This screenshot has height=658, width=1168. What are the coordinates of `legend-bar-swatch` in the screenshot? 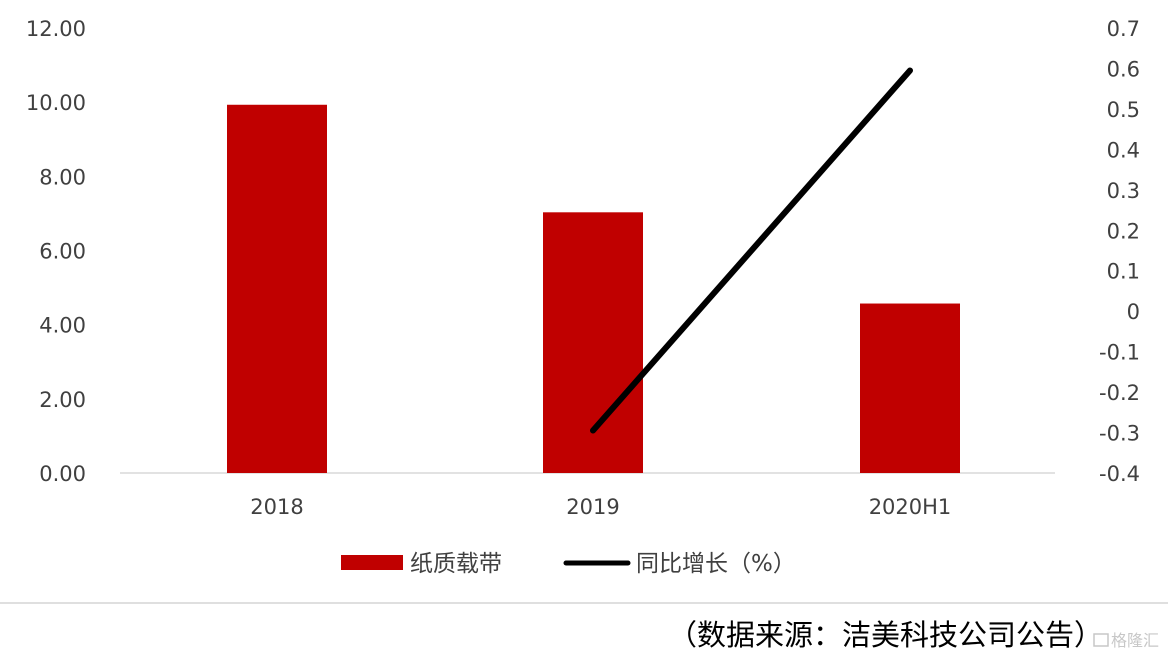 It's located at (372, 562).